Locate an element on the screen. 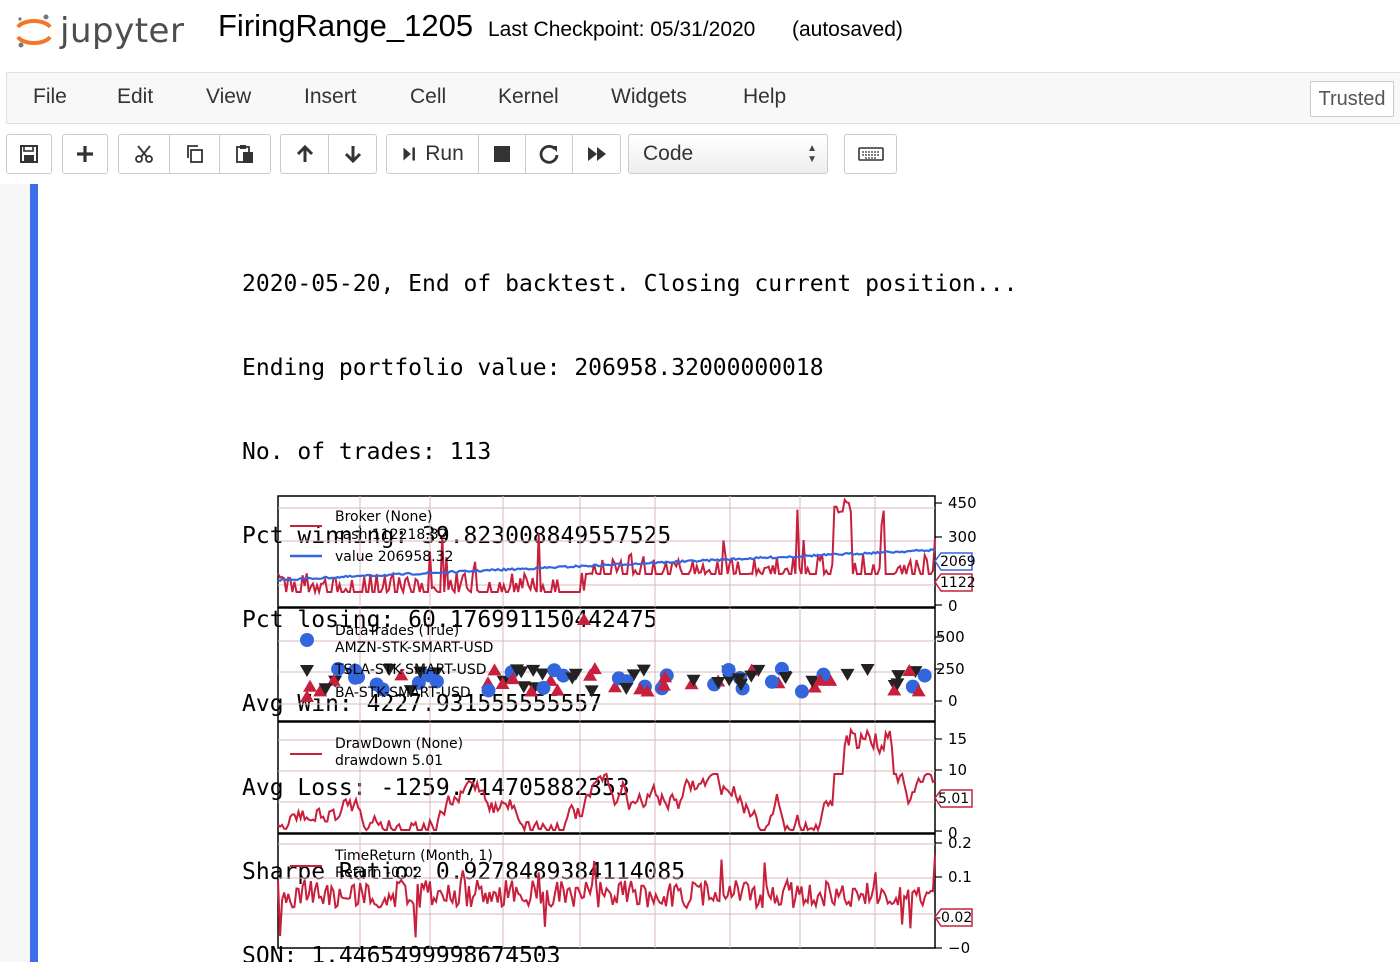 Image resolution: width=1400 pixels, height=962 pixels. checkpoint-status: Last Checkpoint: 05/31/2020 is located at coordinates (622, 29).